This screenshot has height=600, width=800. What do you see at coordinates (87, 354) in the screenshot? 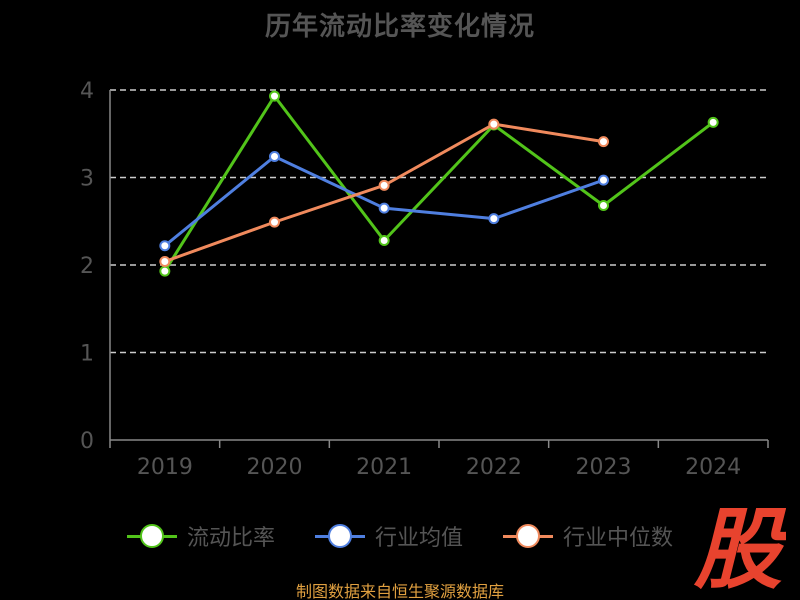
I see `y-tick-label: 1` at bounding box center [87, 354].